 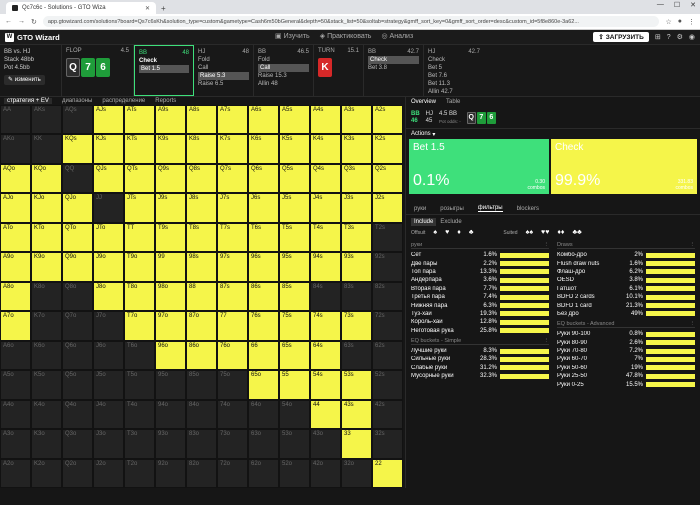 I want to click on hand-cell: Q9o, so click(x=77, y=267).